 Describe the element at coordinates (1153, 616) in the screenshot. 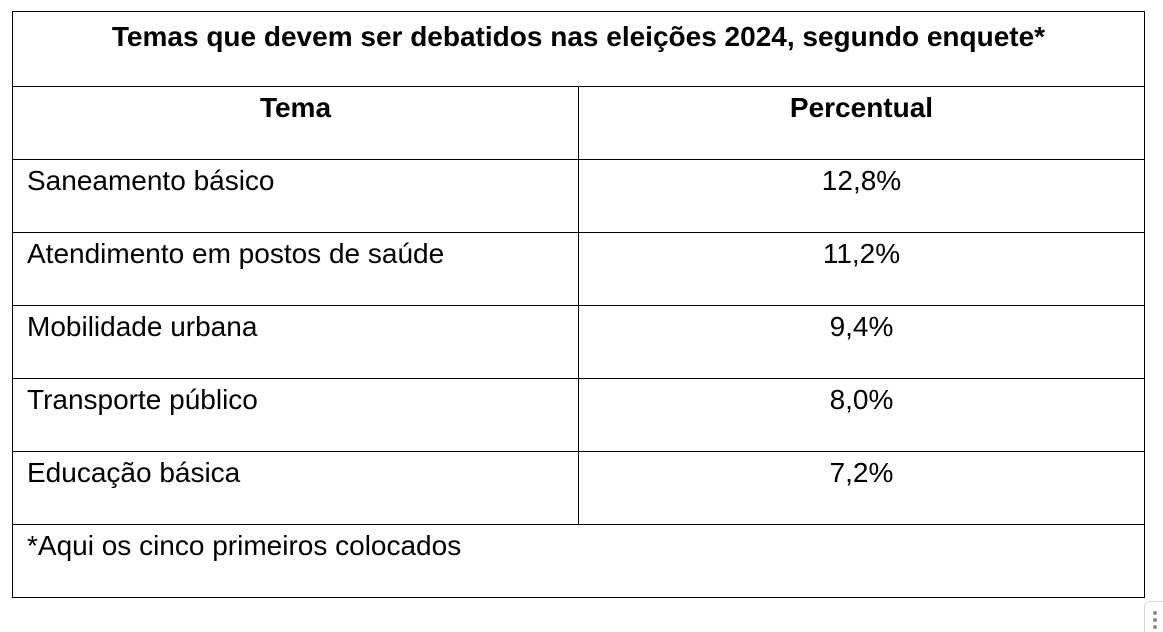

I see `vertical-dots-icon` at that location.